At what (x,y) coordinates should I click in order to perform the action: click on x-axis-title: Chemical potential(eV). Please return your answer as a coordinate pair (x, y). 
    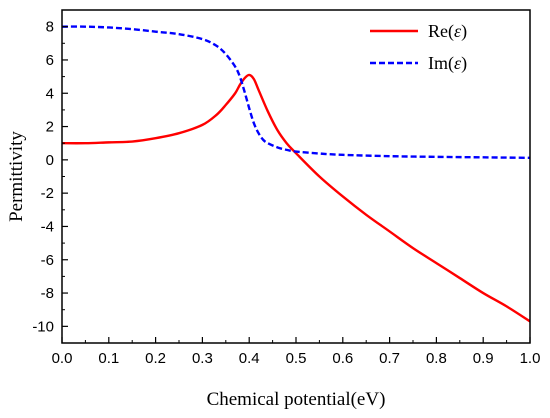
    Looking at the image, I should click on (296, 399).